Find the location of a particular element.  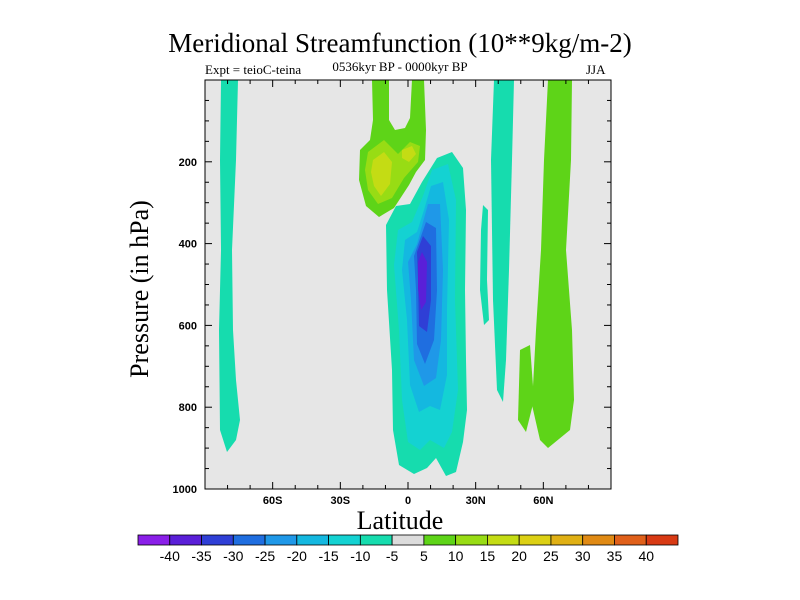

x-tick-label: 30S is located at coordinates (341, 501).